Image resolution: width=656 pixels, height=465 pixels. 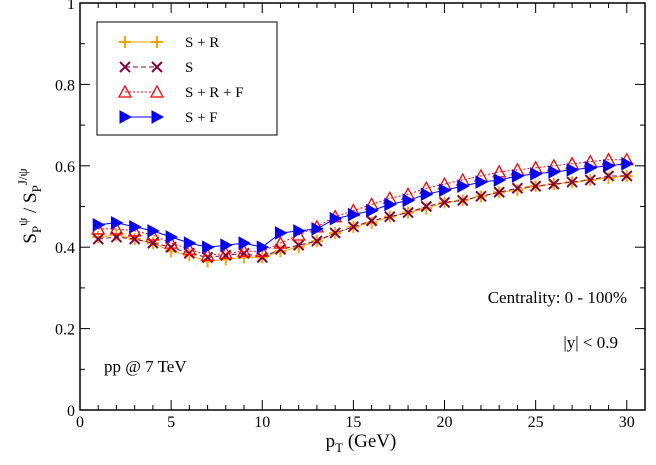 What do you see at coordinates (169, 43) in the screenshot?
I see `legend-item: S + R` at bounding box center [169, 43].